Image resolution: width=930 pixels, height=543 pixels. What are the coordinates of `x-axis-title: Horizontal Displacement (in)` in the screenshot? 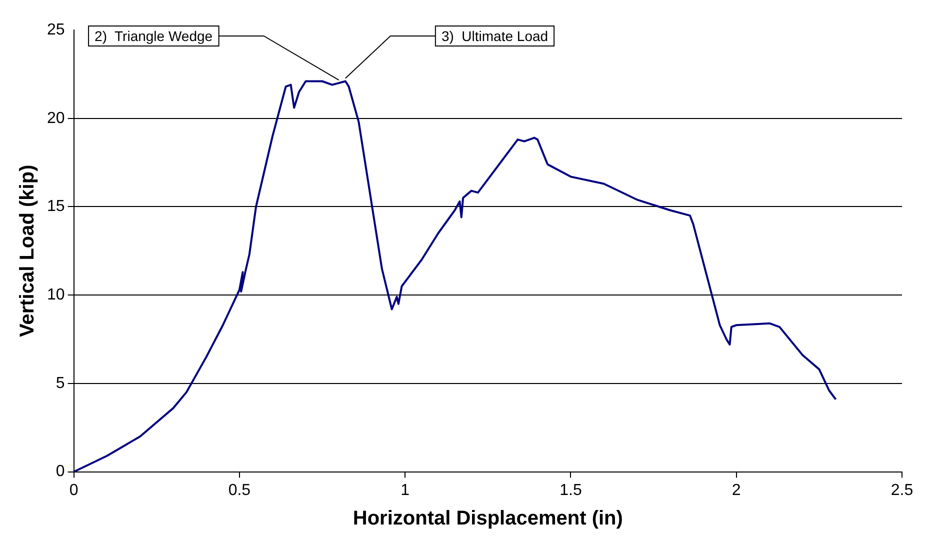 It's located at (487, 519).